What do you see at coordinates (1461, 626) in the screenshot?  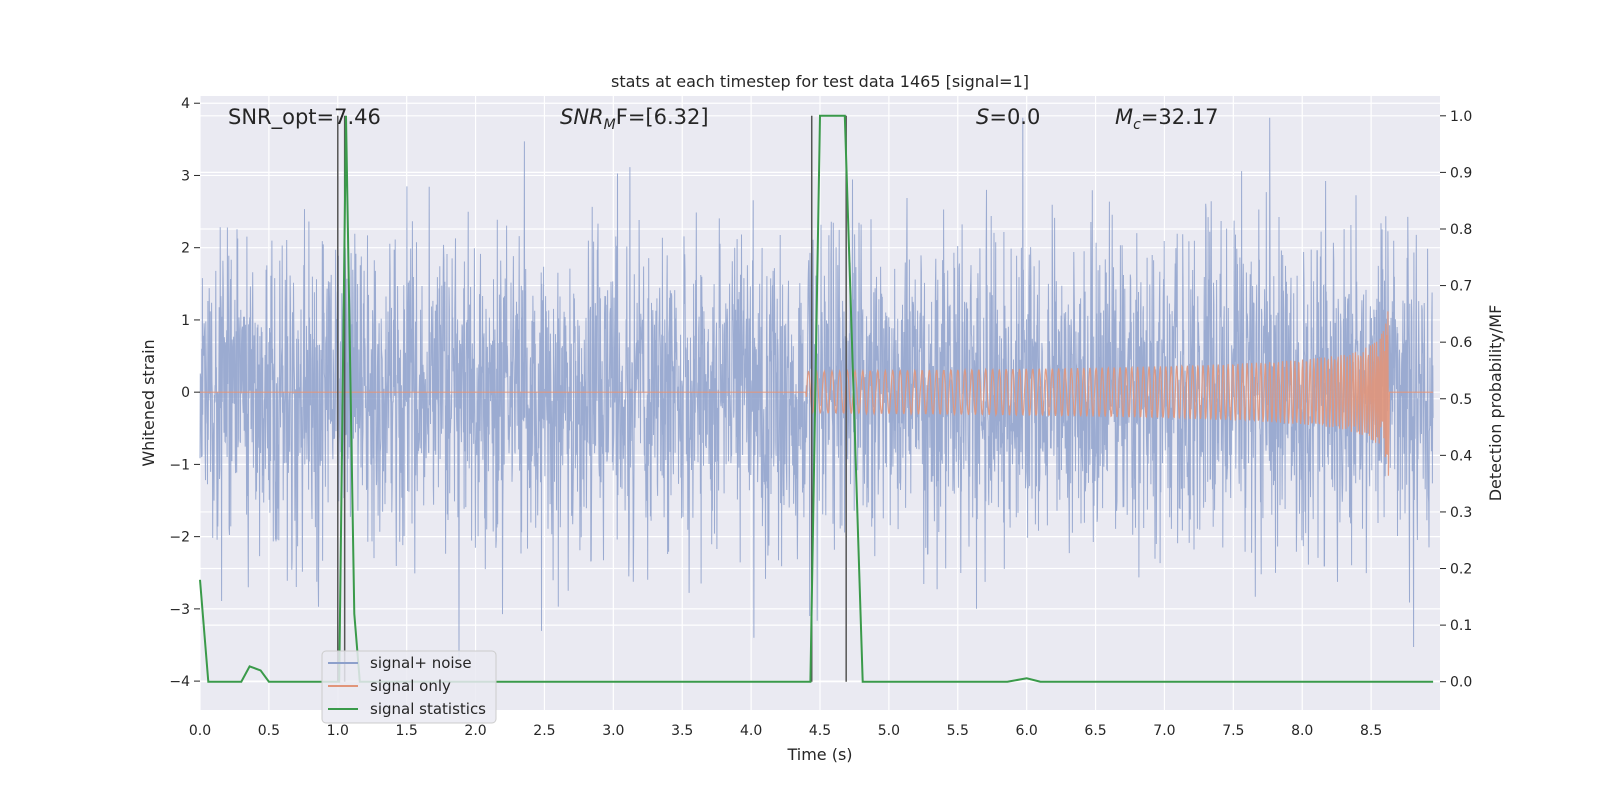 I see `y2-tick-label: 0.1` at bounding box center [1461, 626].